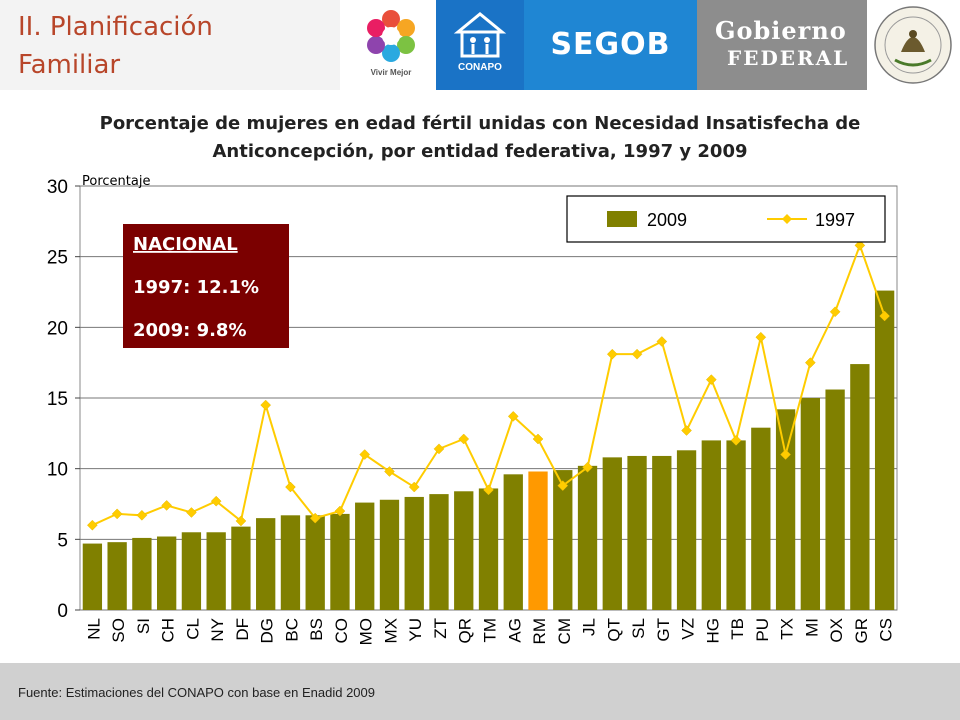 The width and height of the screenshot is (960, 720). Describe the element at coordinates (613, 630) in the screenshot. I see `x-tick-label: QT` at that location.